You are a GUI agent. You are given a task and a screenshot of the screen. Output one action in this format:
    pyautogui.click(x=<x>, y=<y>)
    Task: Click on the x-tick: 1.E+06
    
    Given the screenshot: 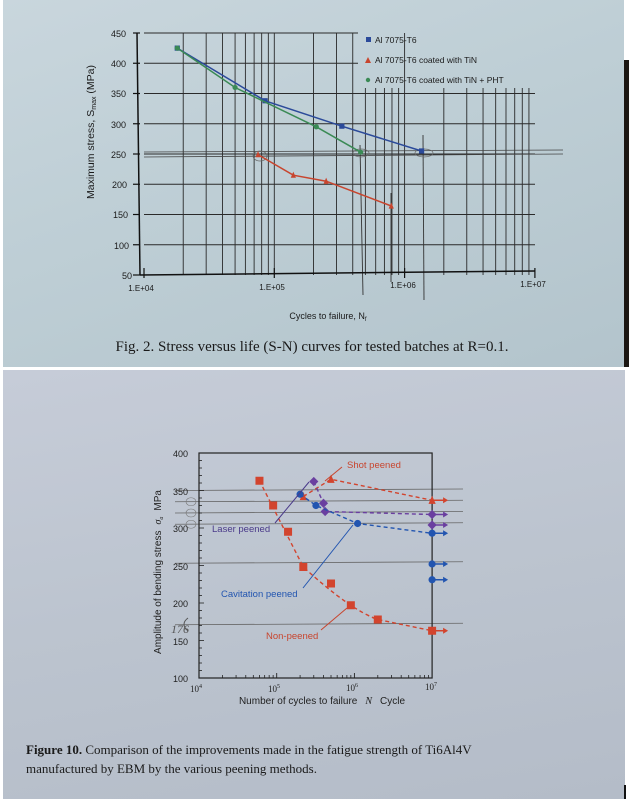 What is the action you would take?
    pyautogui.click(x=403, y=285)
    